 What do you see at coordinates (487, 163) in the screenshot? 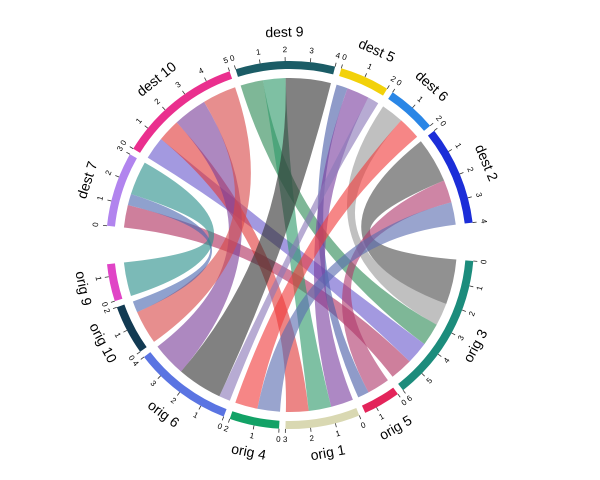
I see `sector-name: dest 2` at bounding box center [487, 163].